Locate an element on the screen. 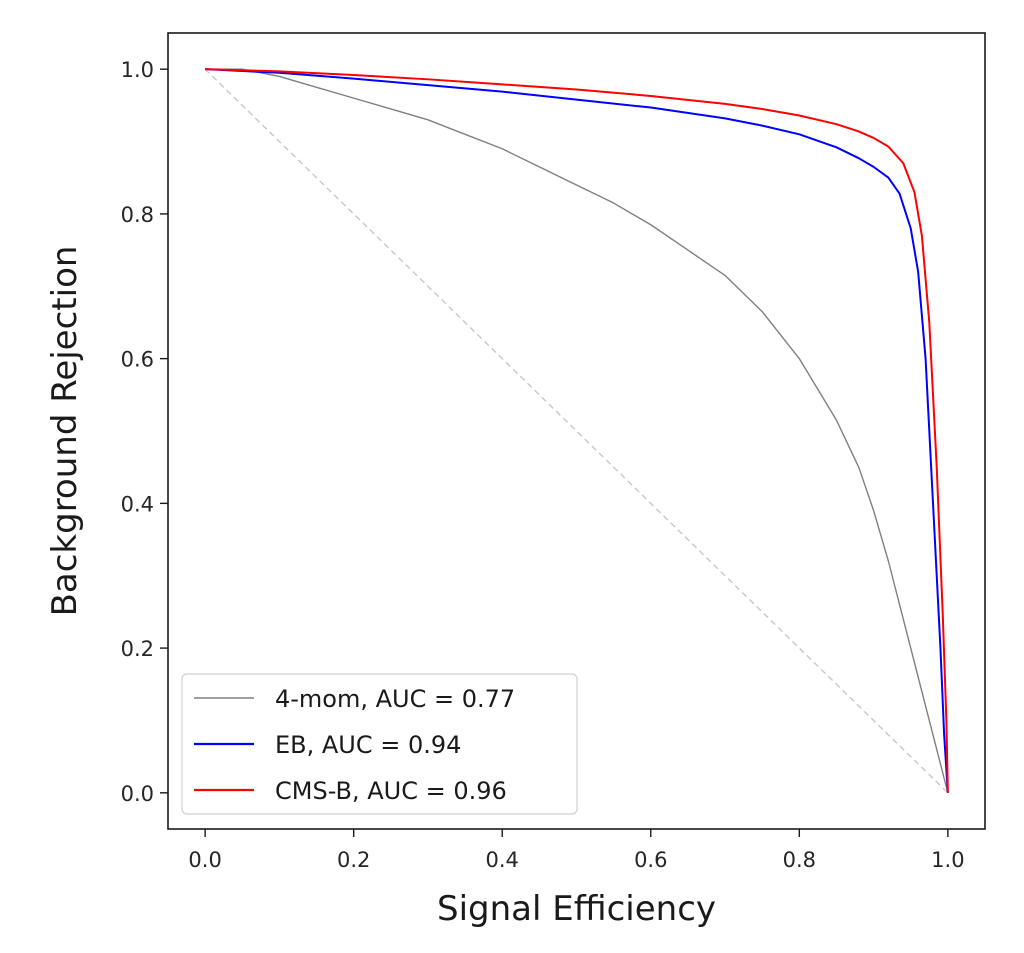 The image size is (1024, 953). x-tick-label: 0.4 is located at coordinates (502, 860).